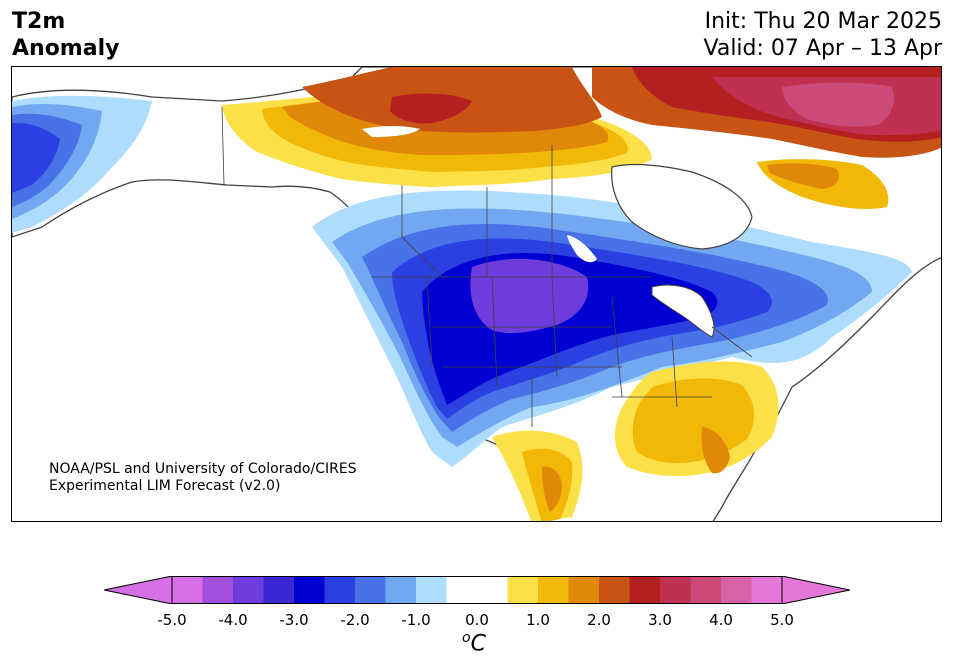  Describe the element at coordinates (66, 48) in the screenshot. I see `title-line-2: Anomaly` at that location.